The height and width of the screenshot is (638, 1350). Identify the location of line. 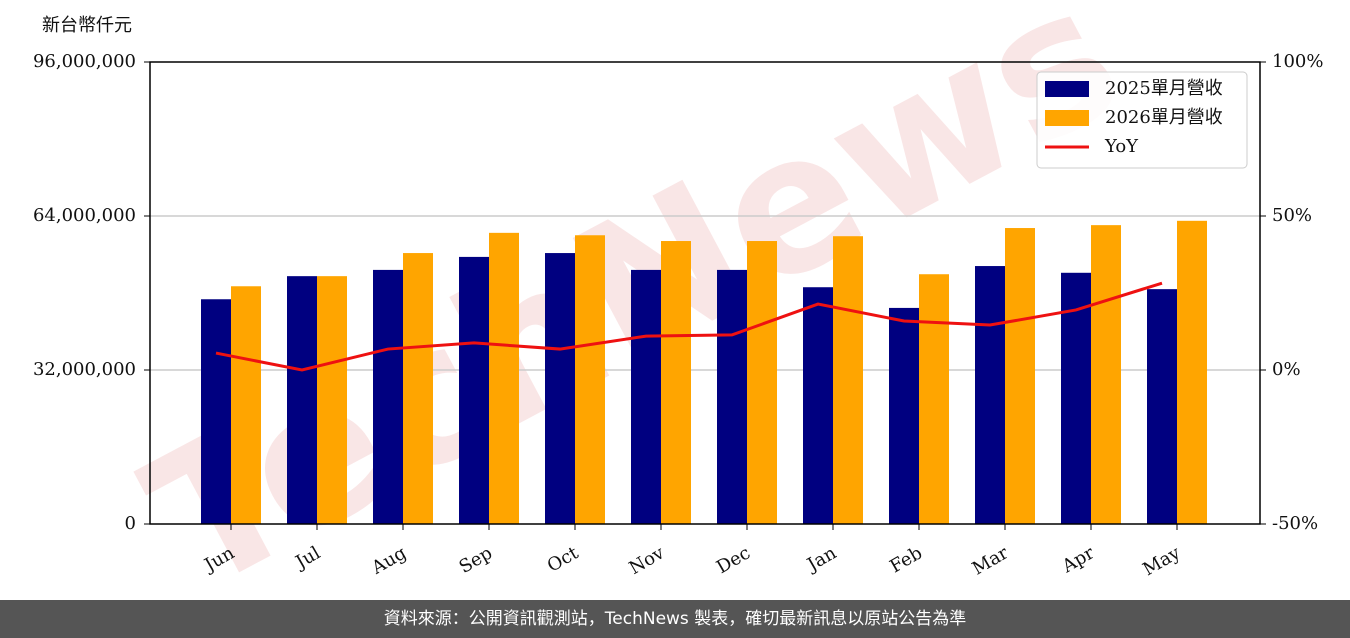
(689, 326).